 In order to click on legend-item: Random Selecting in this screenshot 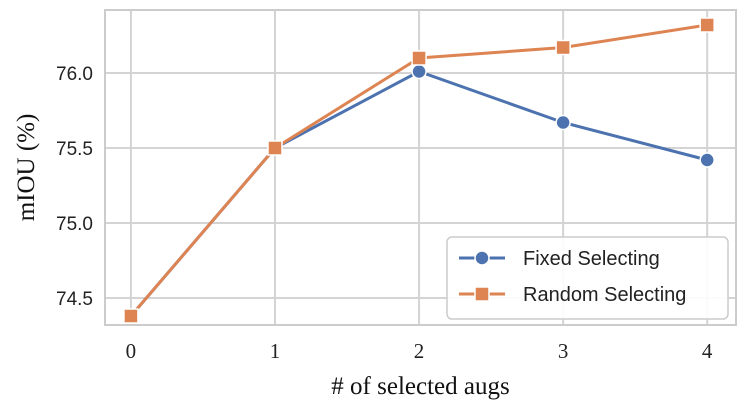, I will do `click(572, 295)`.